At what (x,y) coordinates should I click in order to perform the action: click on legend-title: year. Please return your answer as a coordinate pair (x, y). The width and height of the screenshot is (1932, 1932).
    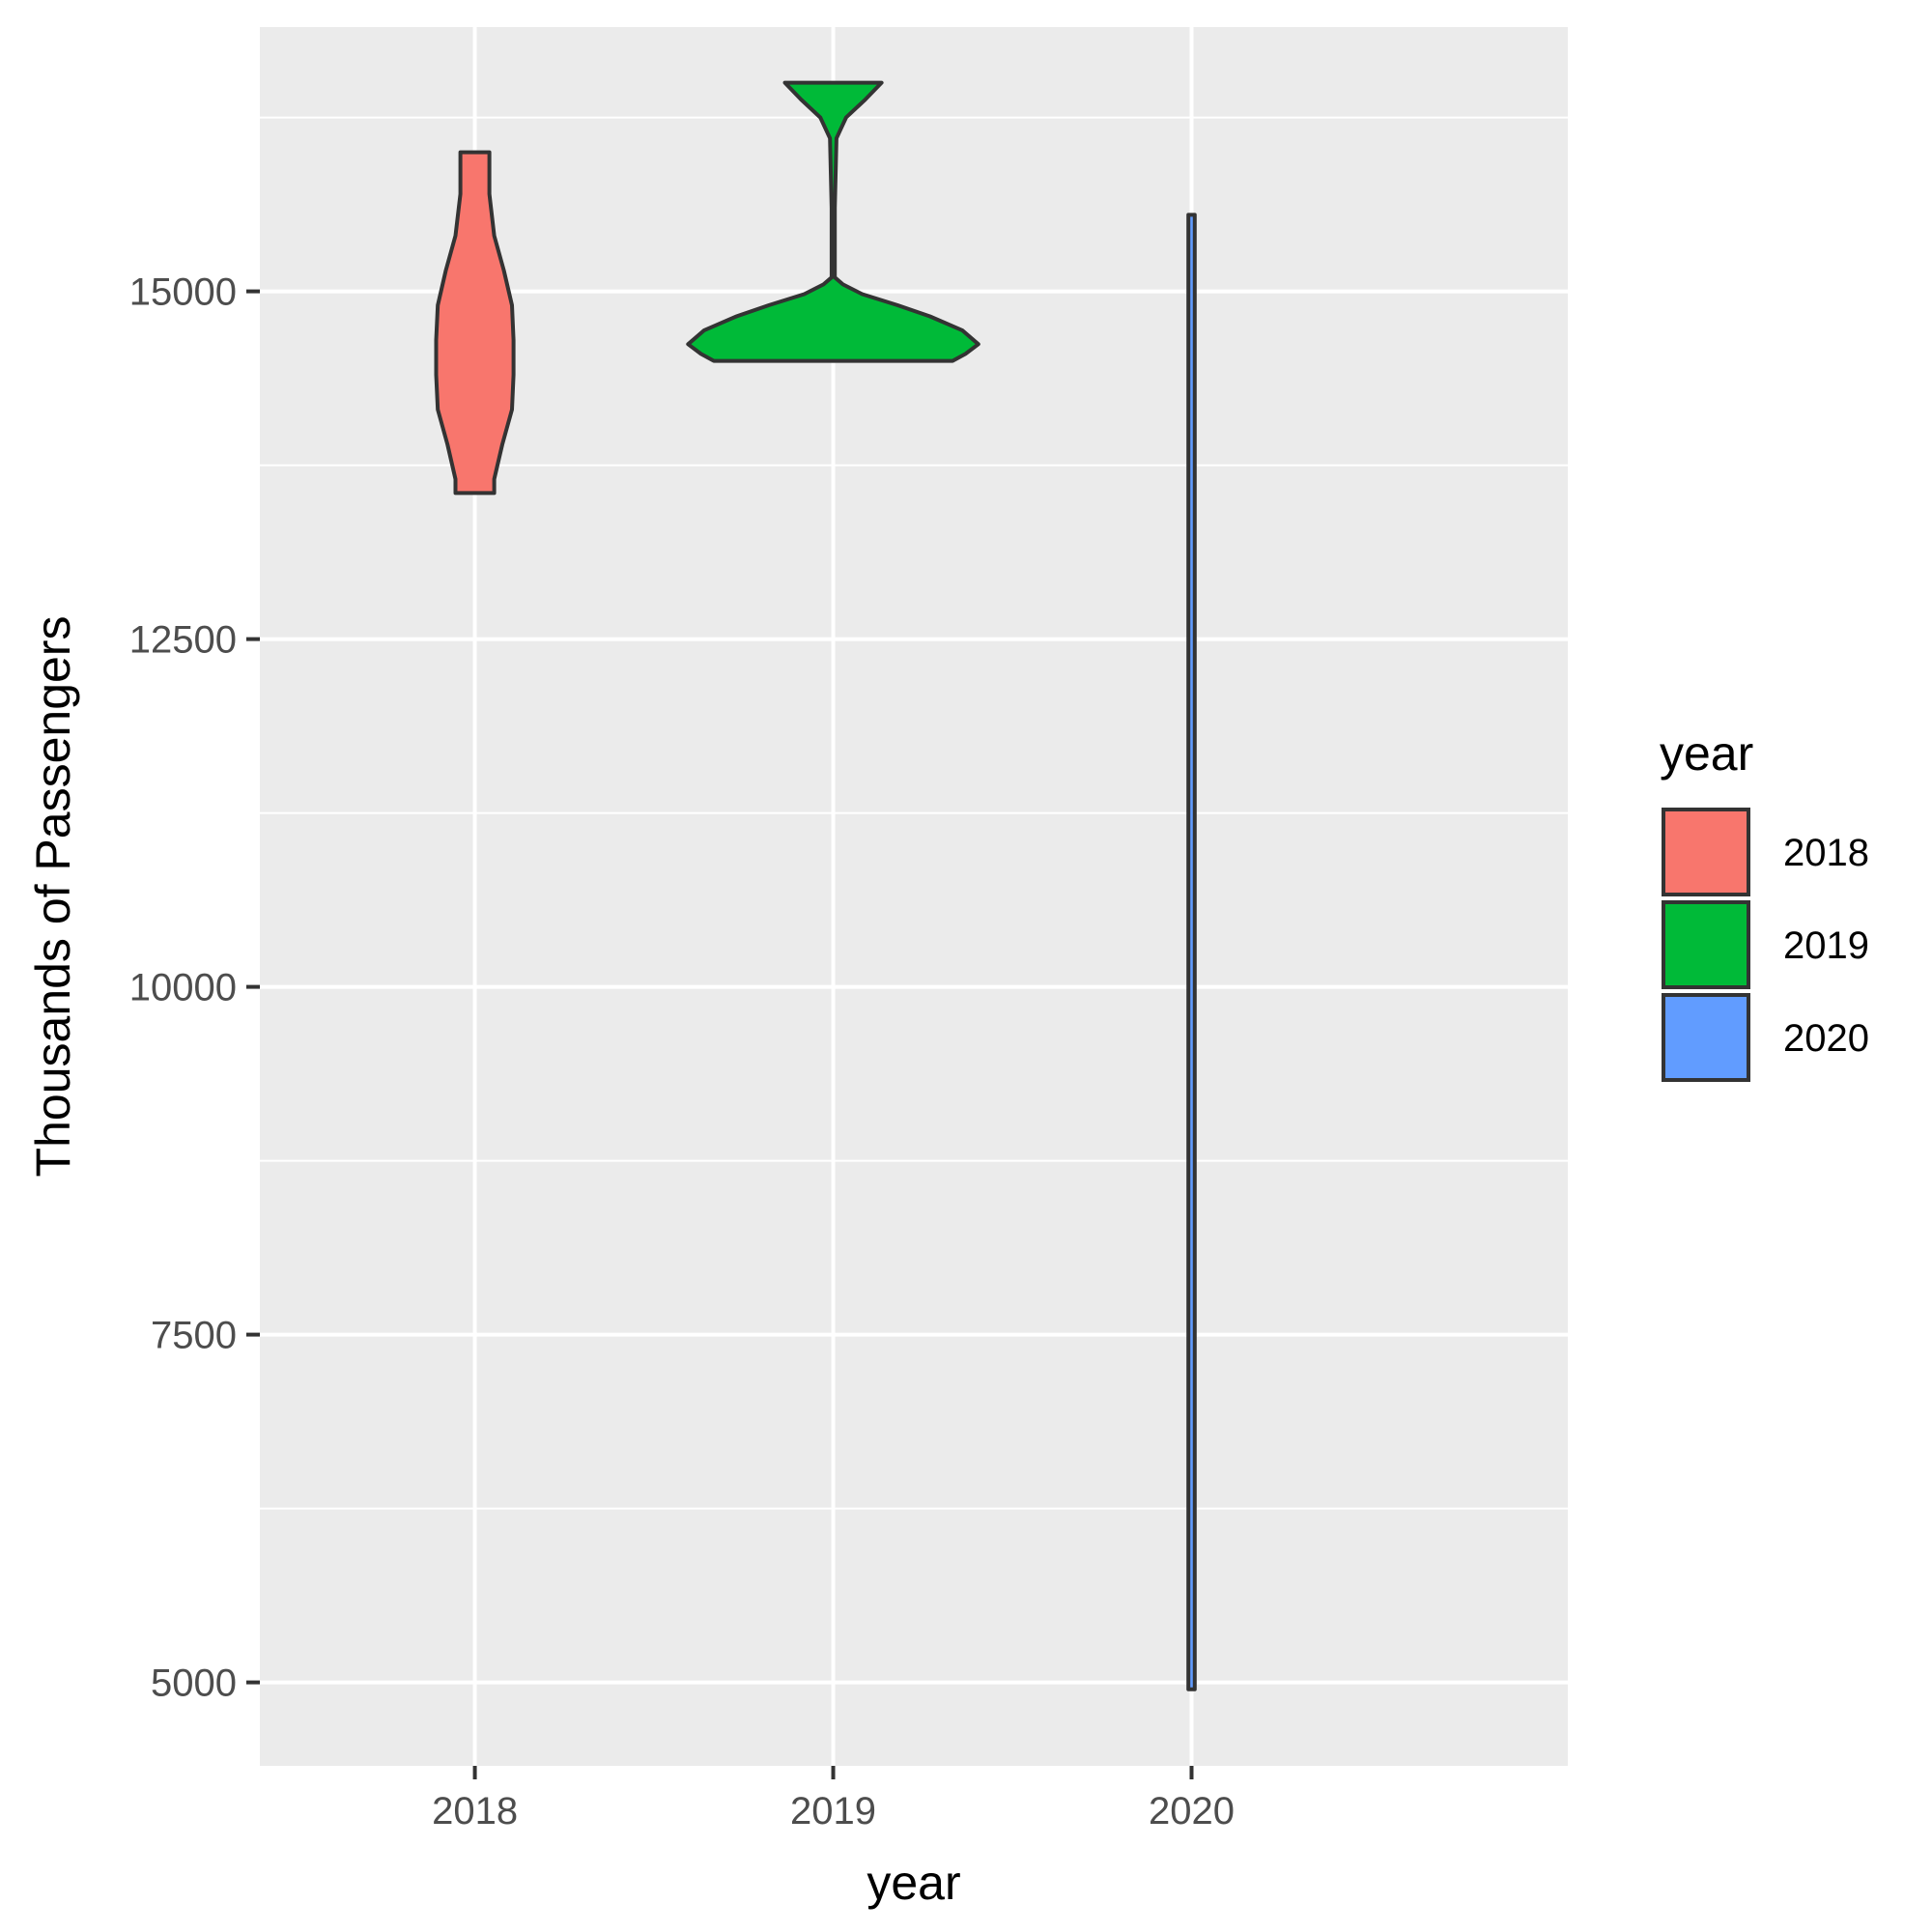
    Looking at the image, I should click on (1706, 753).